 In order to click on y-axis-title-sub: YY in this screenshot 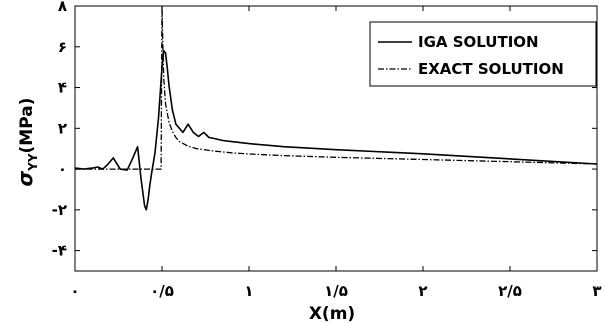, I will do `click(33, 162)`.